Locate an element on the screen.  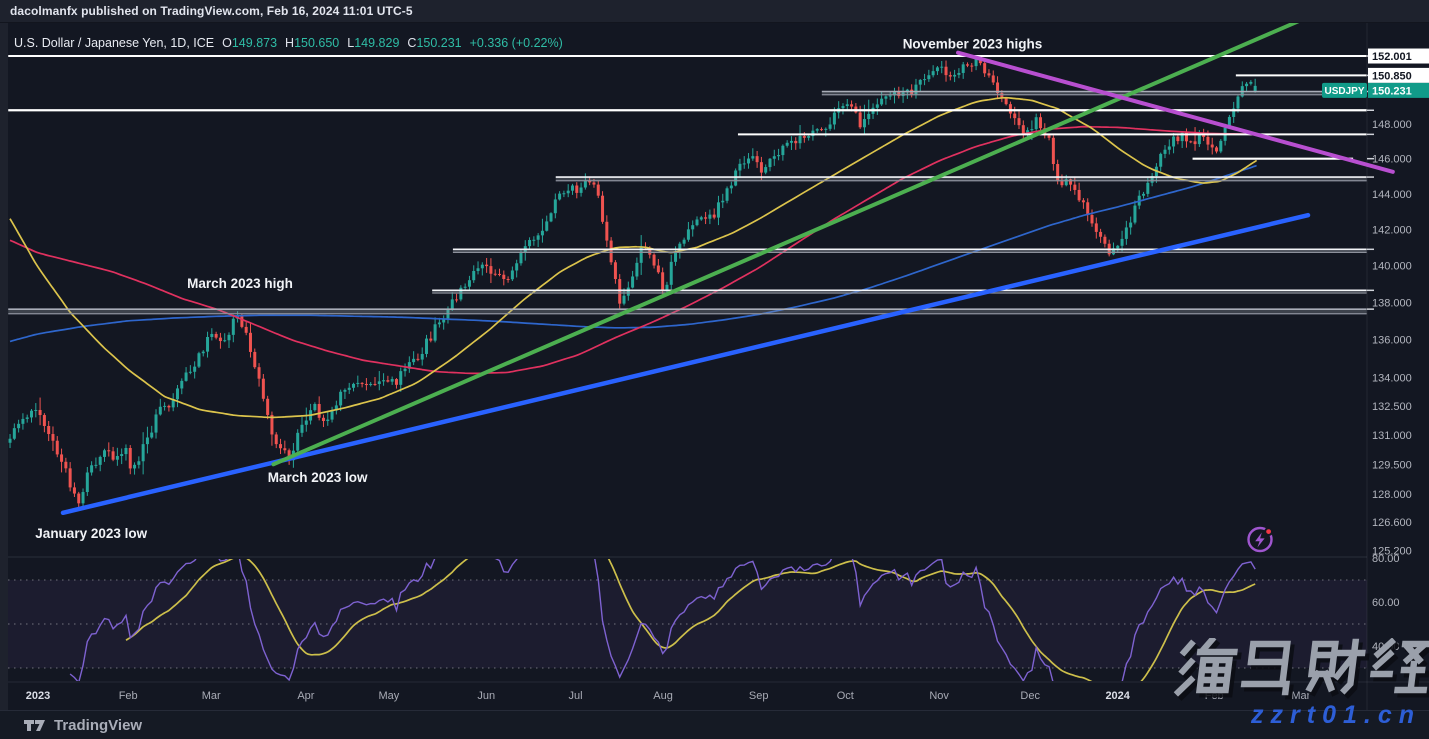
price-band-137.63 is located at coordinates (687, 311).